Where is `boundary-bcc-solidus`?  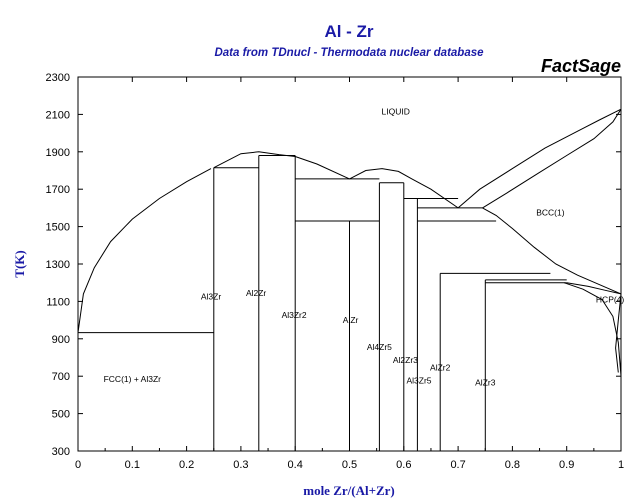
boundary-bcc-solidus is located at coordinates (552, 158).